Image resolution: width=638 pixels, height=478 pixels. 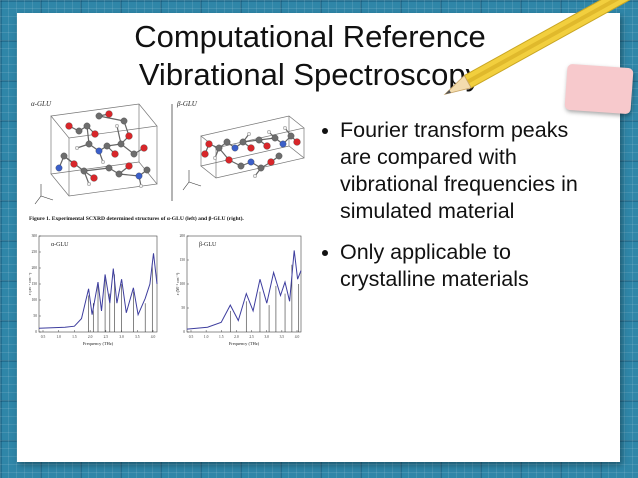 I want to click on molecule-beta, so click(x=251, y=152).